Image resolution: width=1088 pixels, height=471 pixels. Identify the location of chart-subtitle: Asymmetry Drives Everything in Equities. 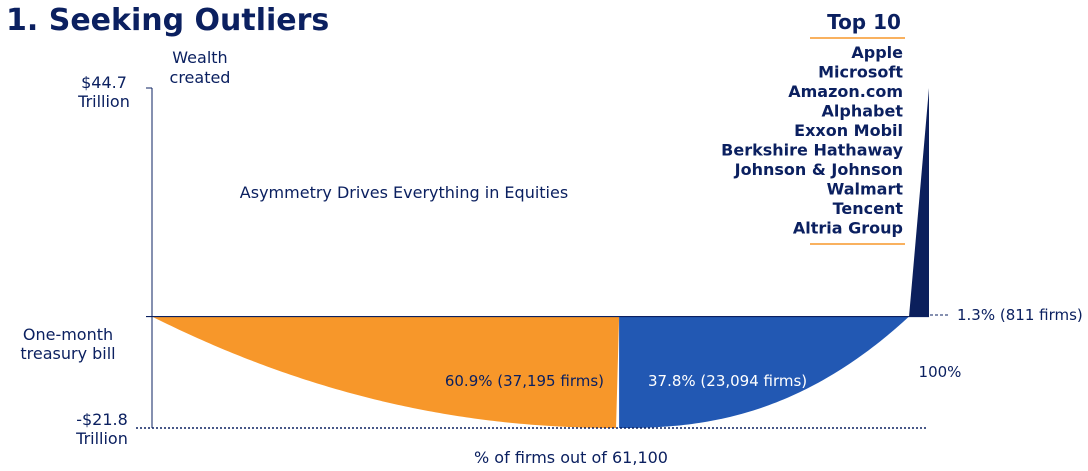
(404, 192).